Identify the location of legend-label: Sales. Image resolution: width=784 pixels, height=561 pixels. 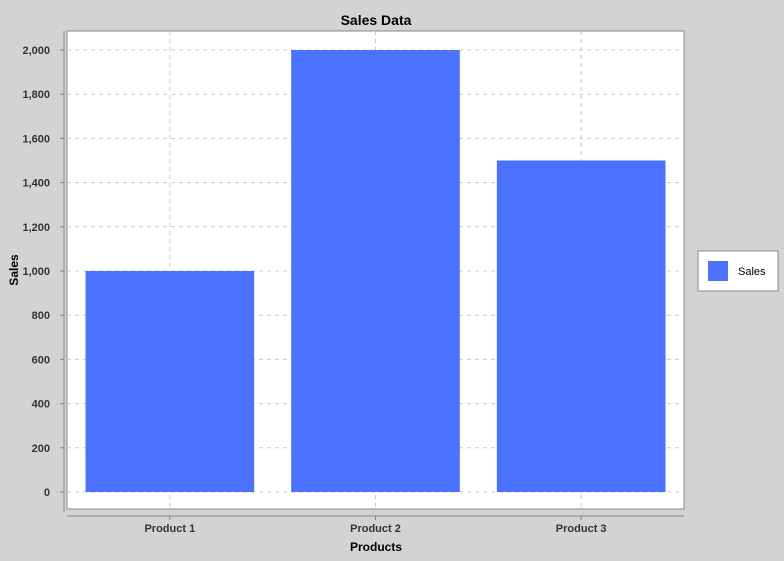
(752, 272).